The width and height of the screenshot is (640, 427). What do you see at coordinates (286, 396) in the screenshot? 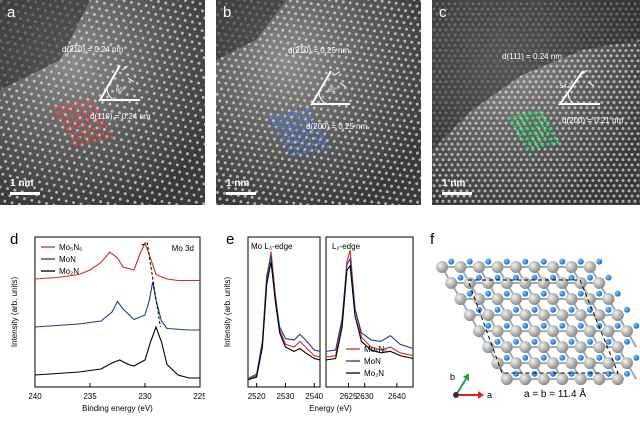
I see `x-tick-label: 2530` at bounding box center [286, 396].